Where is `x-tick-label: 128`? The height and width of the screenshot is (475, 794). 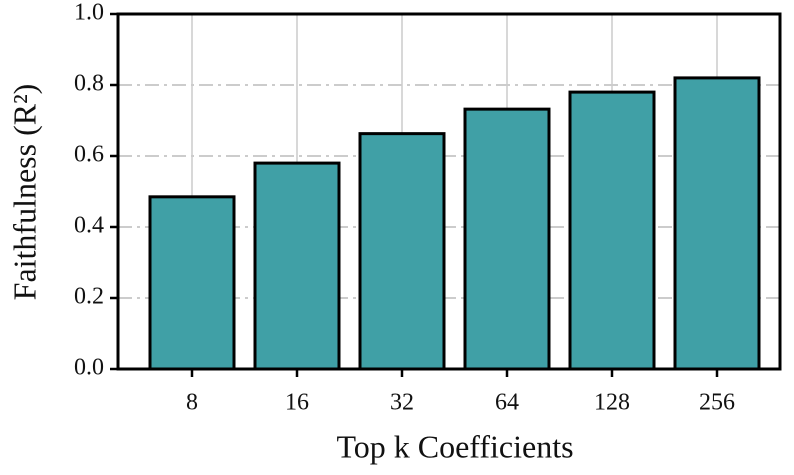 x-tick-label: 128 is located at coordinates (612, 403).